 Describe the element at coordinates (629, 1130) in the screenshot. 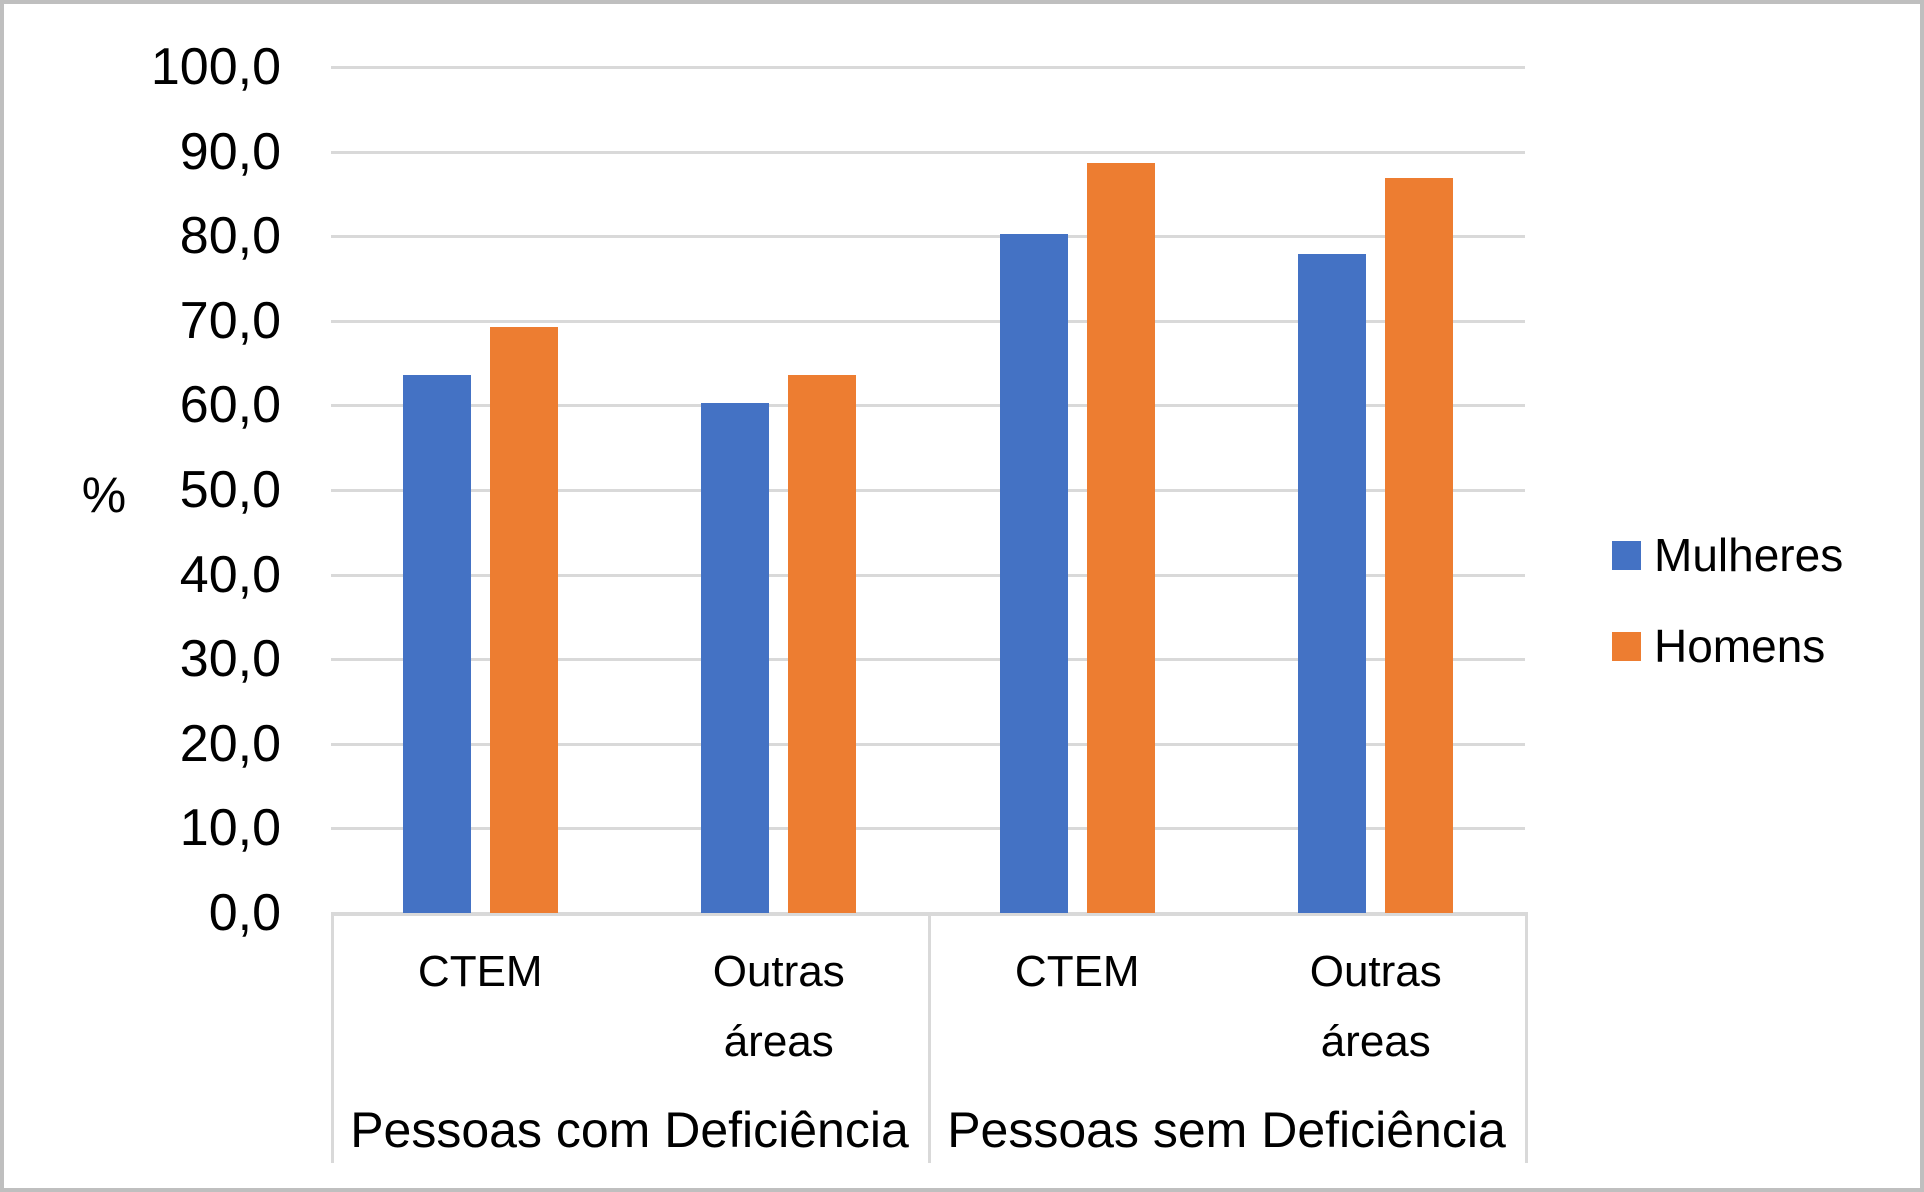

I see `group-label-1: Pessoas com Deficiência` at that location.